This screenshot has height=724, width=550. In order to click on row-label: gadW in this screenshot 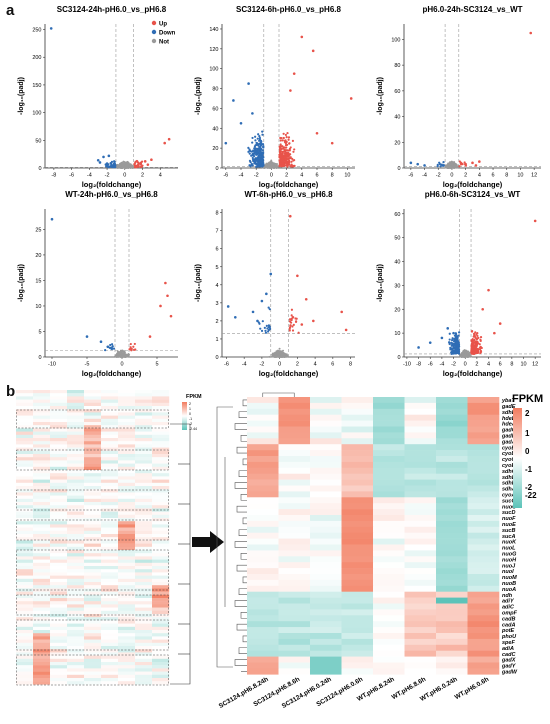, I will do `click(509, 673)`.